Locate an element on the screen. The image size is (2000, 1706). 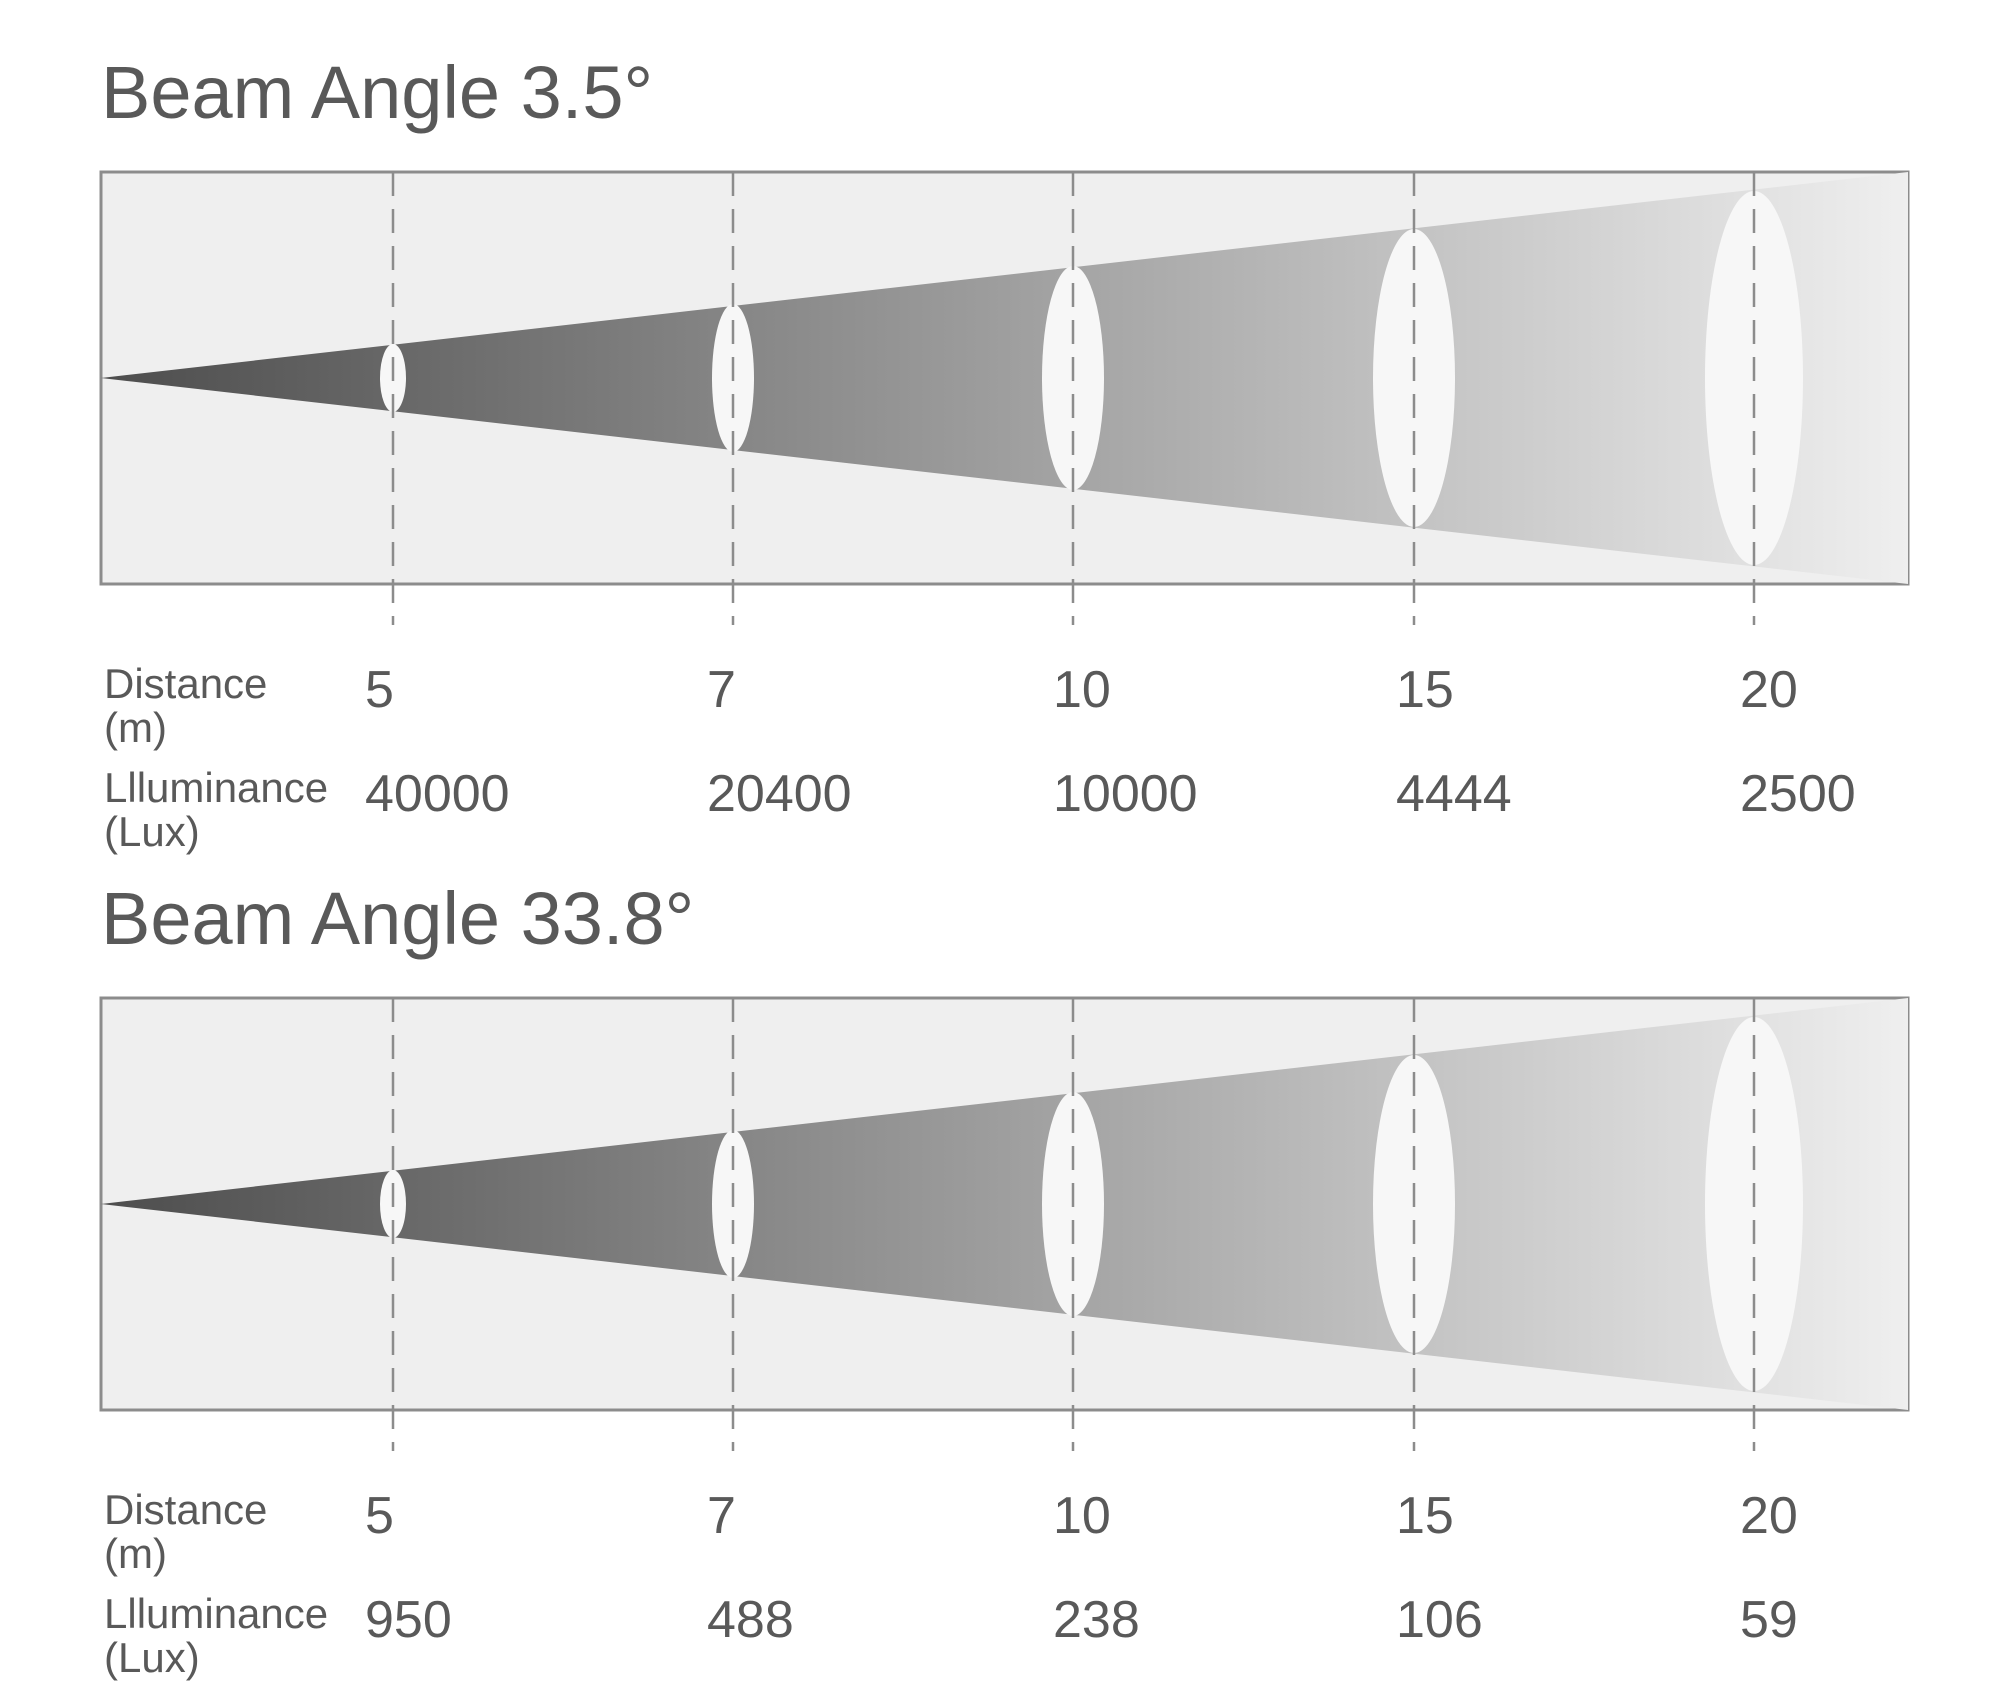
illuminance-value: 106 is located at coordinates (1439, 1620).